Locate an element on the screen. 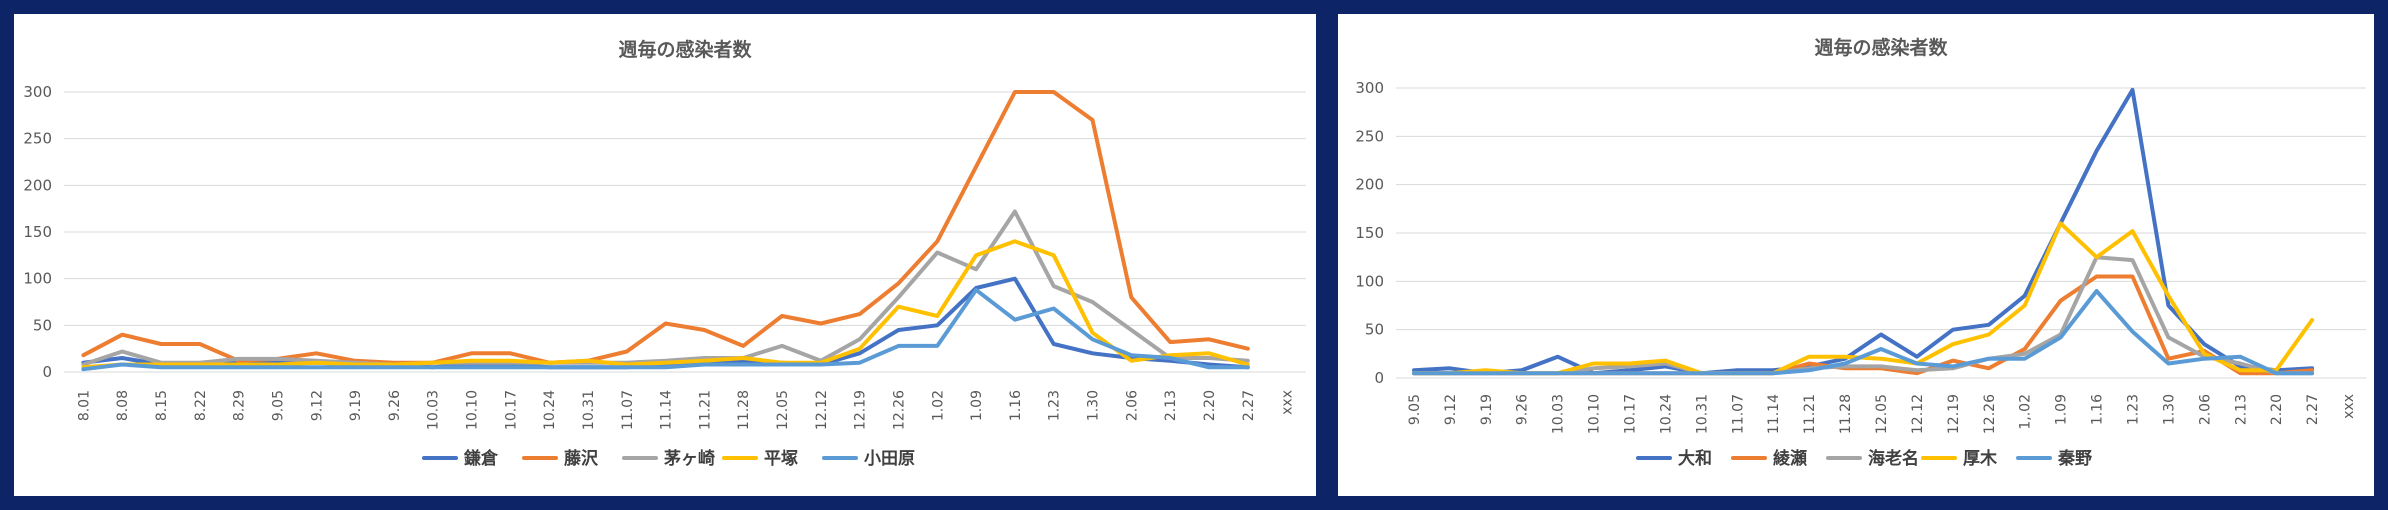 The width and height of the screenshot is (2388, 510). series-line-平塚 is located at coordinates (665, 304).